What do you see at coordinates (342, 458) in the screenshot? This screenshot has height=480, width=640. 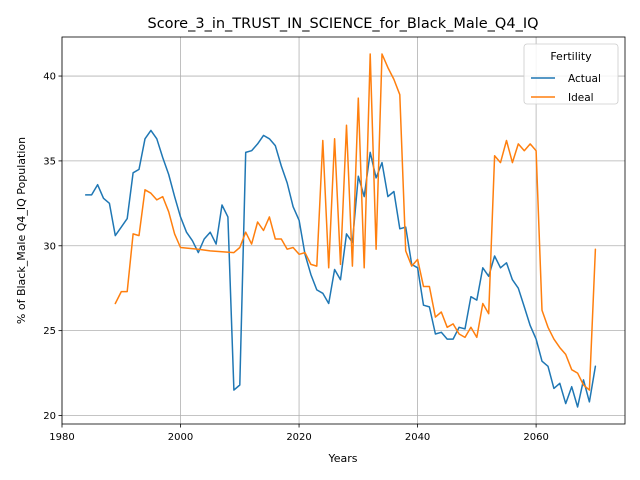 I see `x-axis-label: Years` at bounding box center [342, 458].